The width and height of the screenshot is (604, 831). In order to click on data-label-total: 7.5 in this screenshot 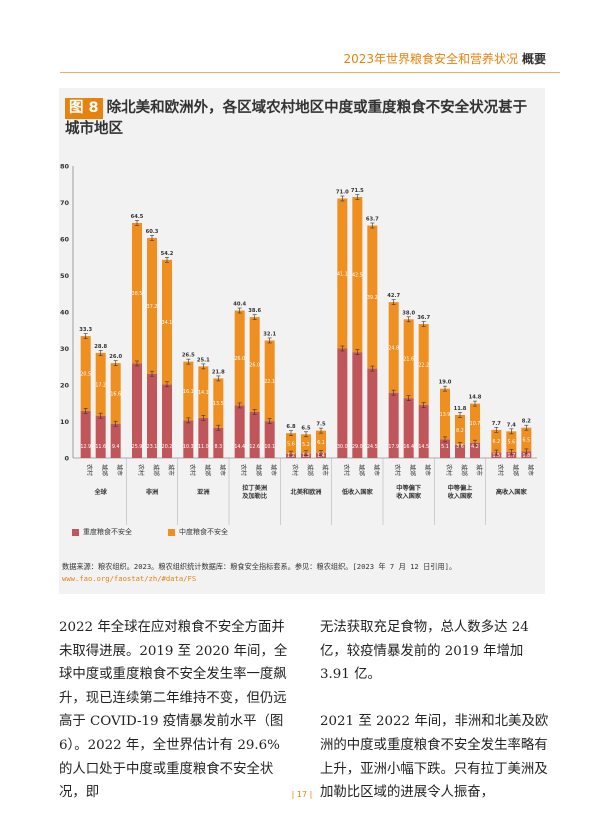, I will do `click(321, 425)`.